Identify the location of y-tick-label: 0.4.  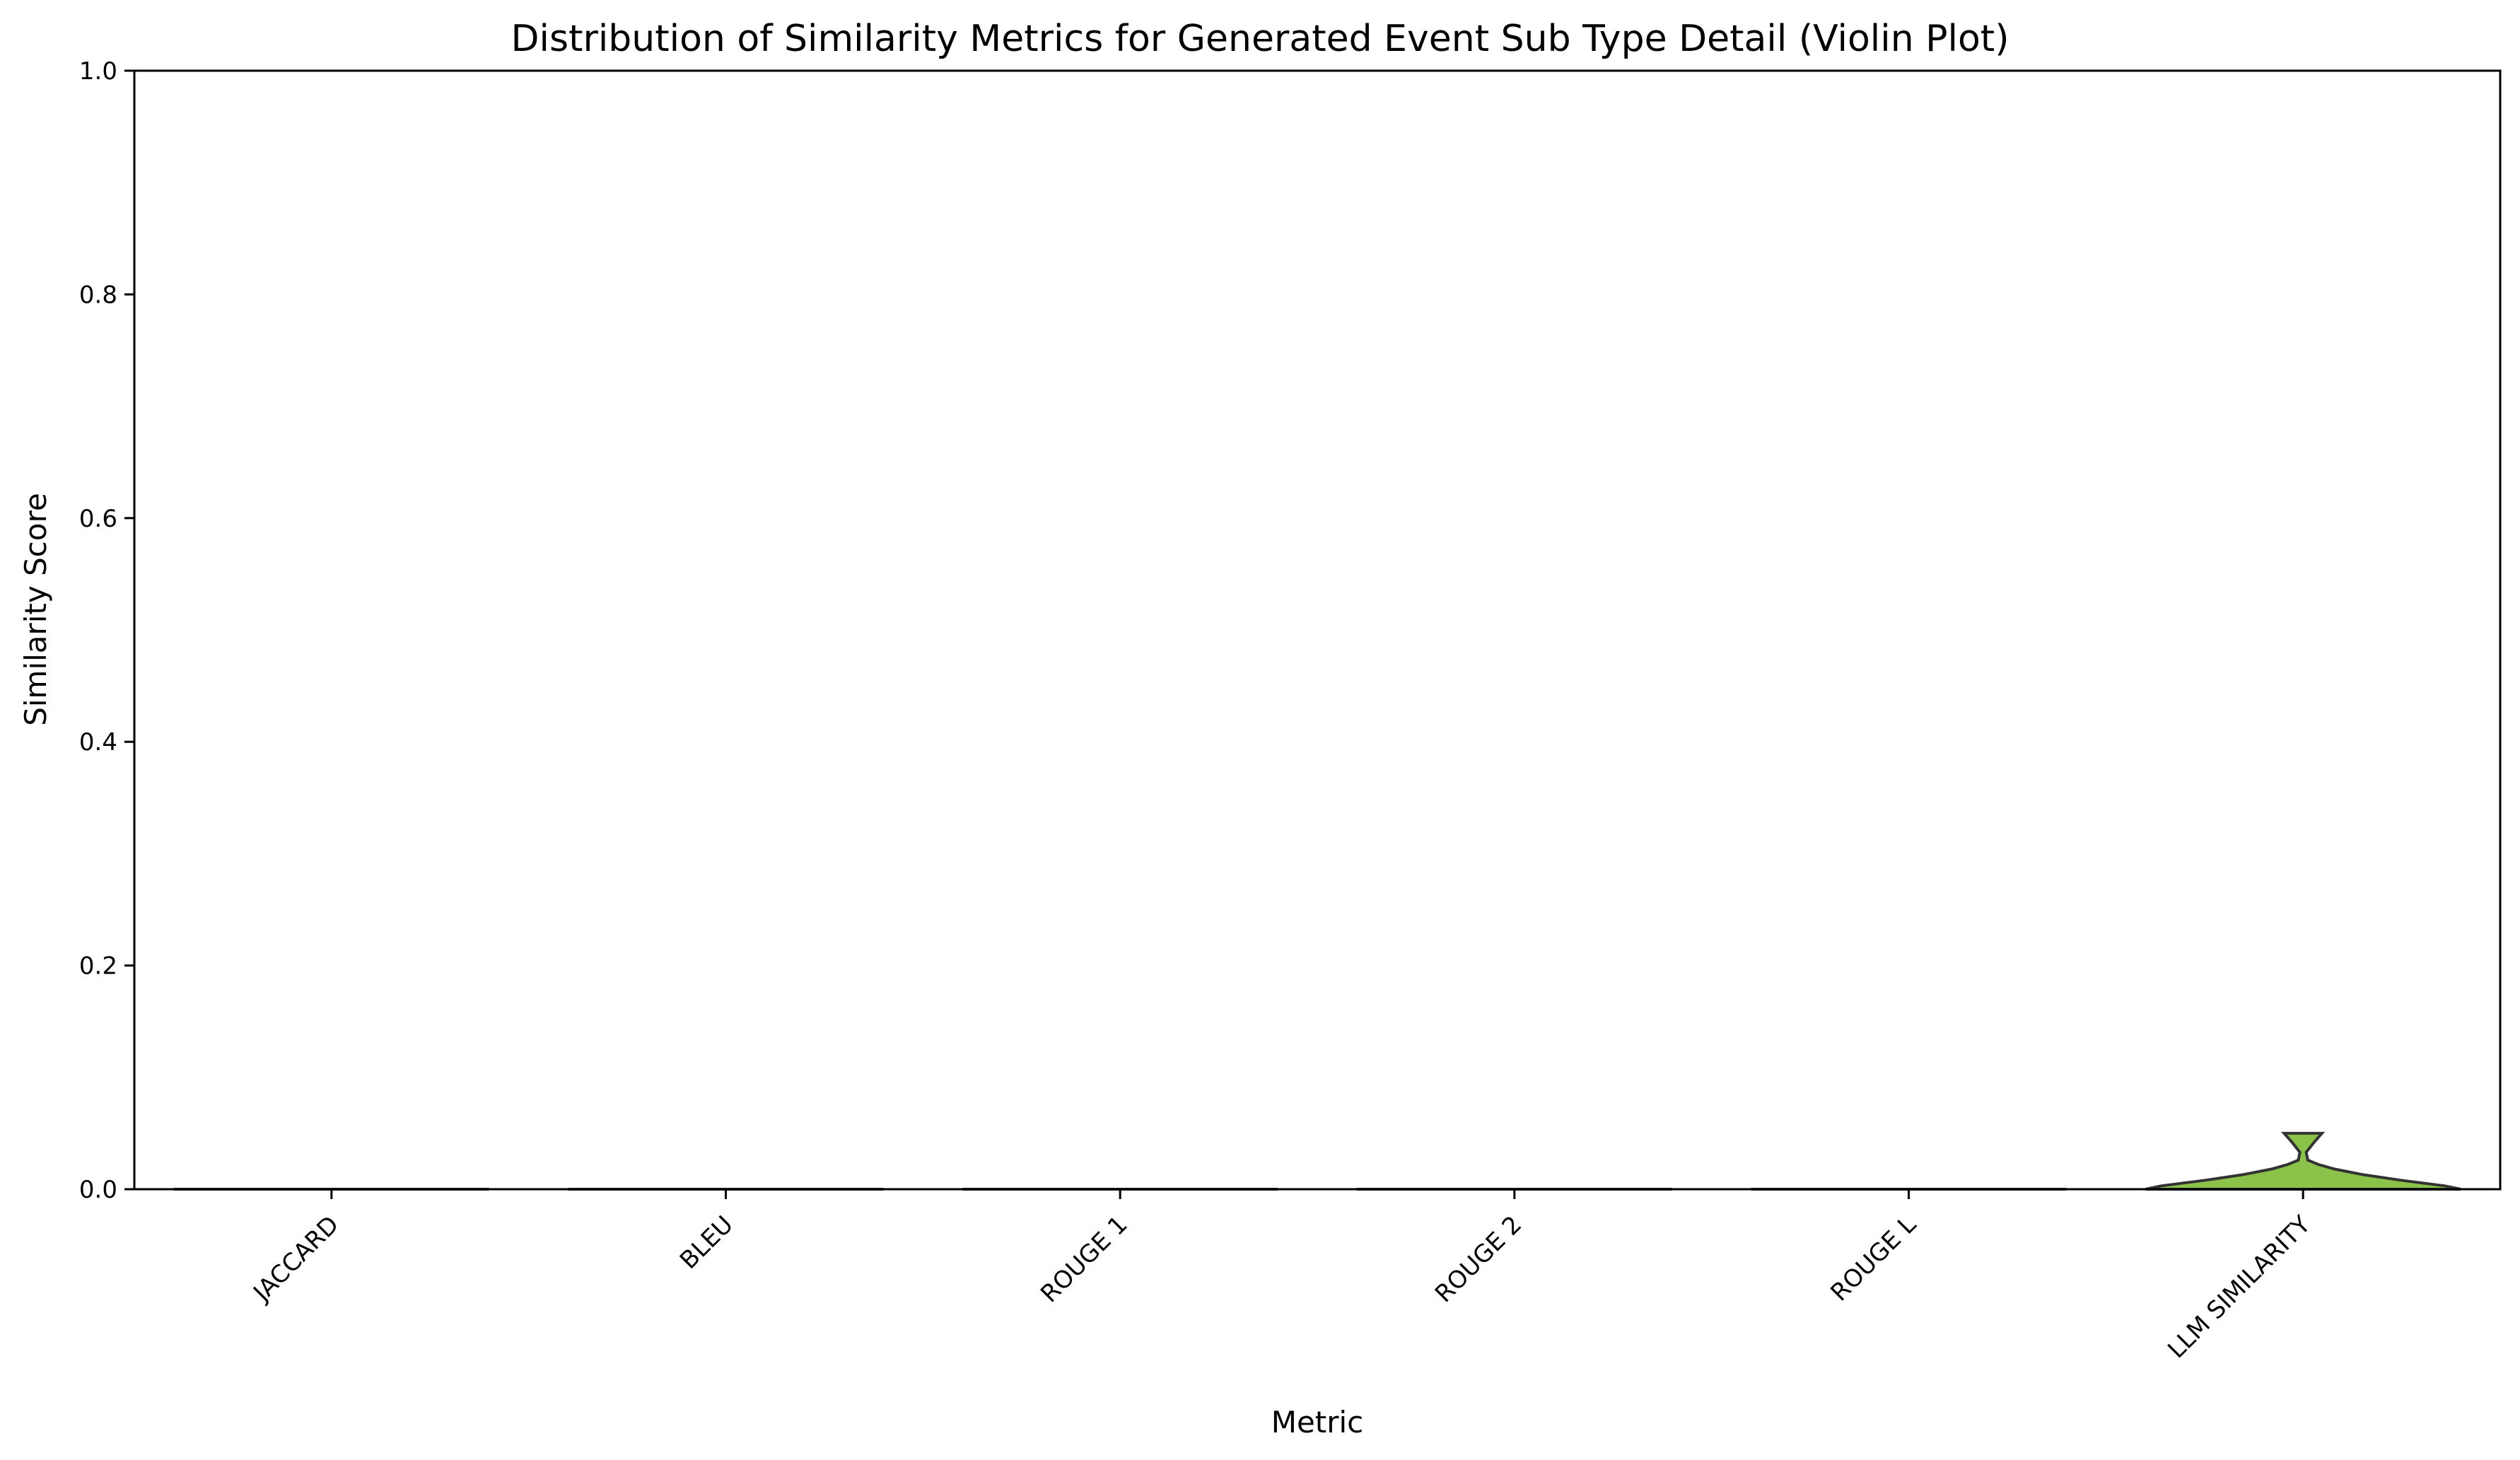
(98, 742).